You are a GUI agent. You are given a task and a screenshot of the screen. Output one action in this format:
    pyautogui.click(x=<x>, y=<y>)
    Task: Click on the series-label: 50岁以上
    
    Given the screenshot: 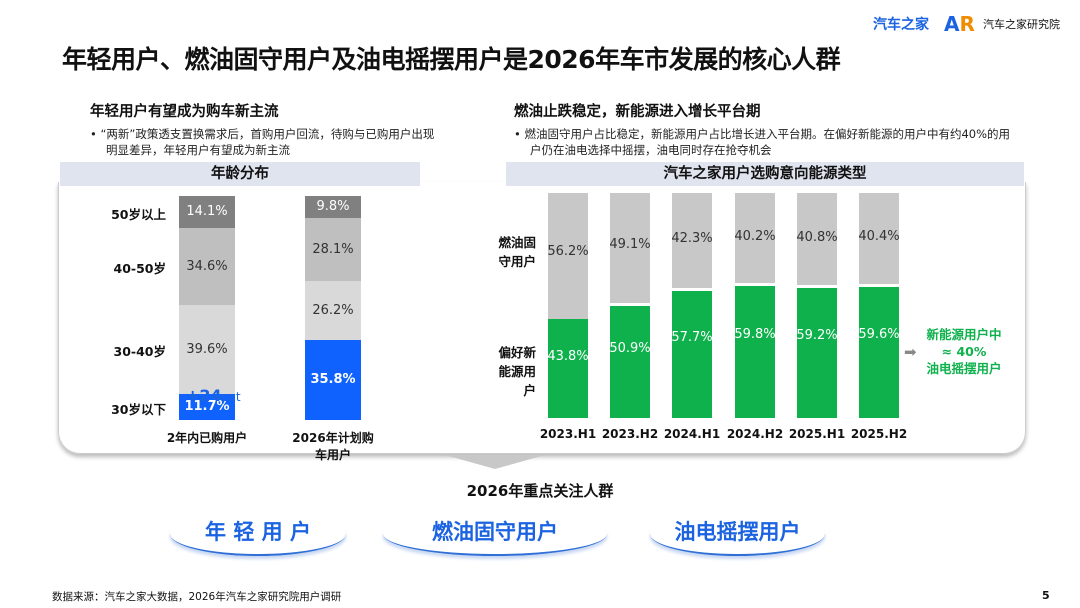 What is the action you would take?
    pyautogui.click(x=138, y=214)
    